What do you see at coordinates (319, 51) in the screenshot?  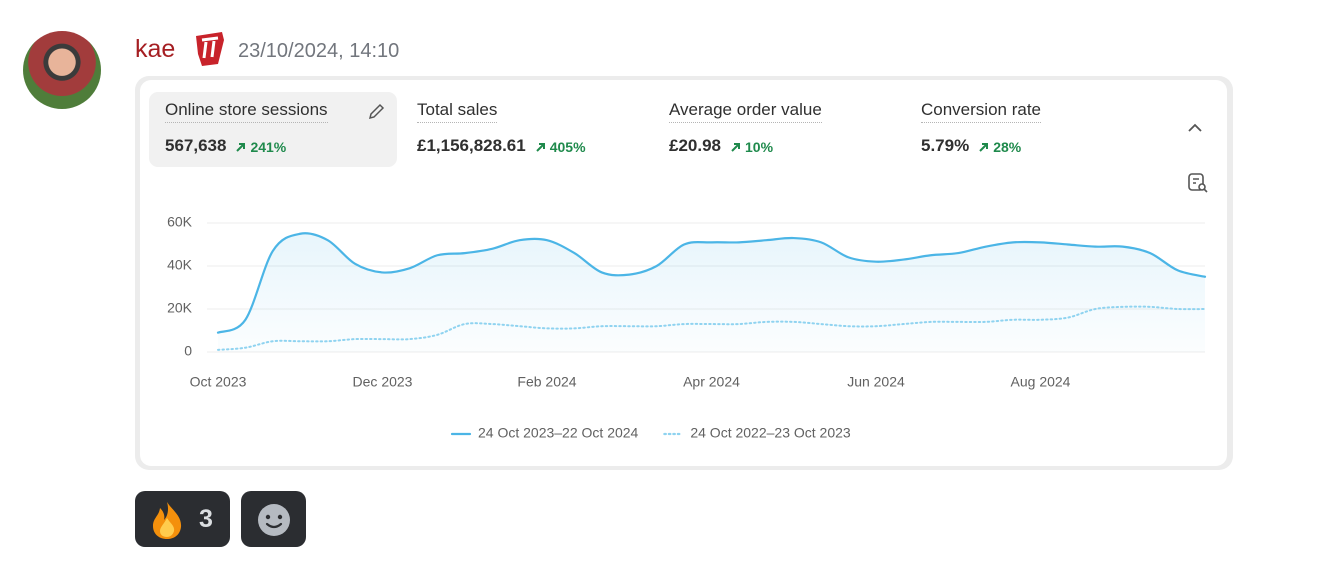 I see `timestamp: 23/10/2024, 14:10` at bounding box center [319, 51].